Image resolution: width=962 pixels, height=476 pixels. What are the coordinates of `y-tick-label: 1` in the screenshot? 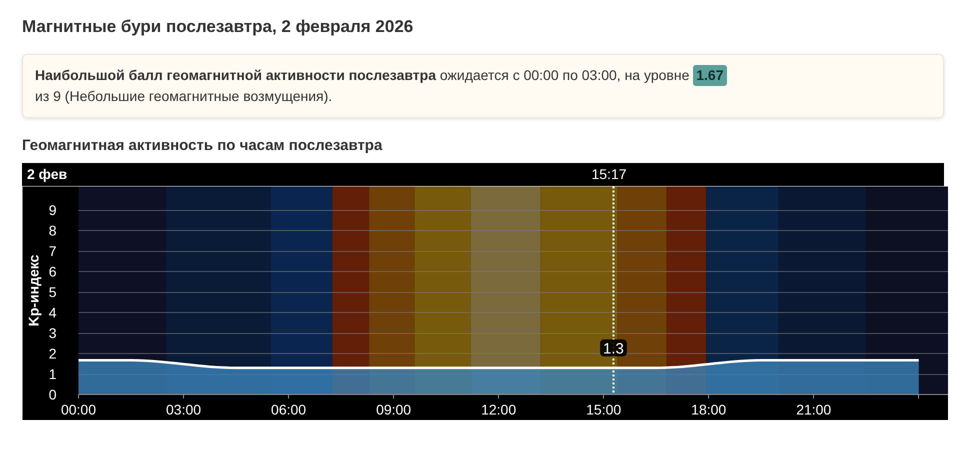 It's located at (52, 374).